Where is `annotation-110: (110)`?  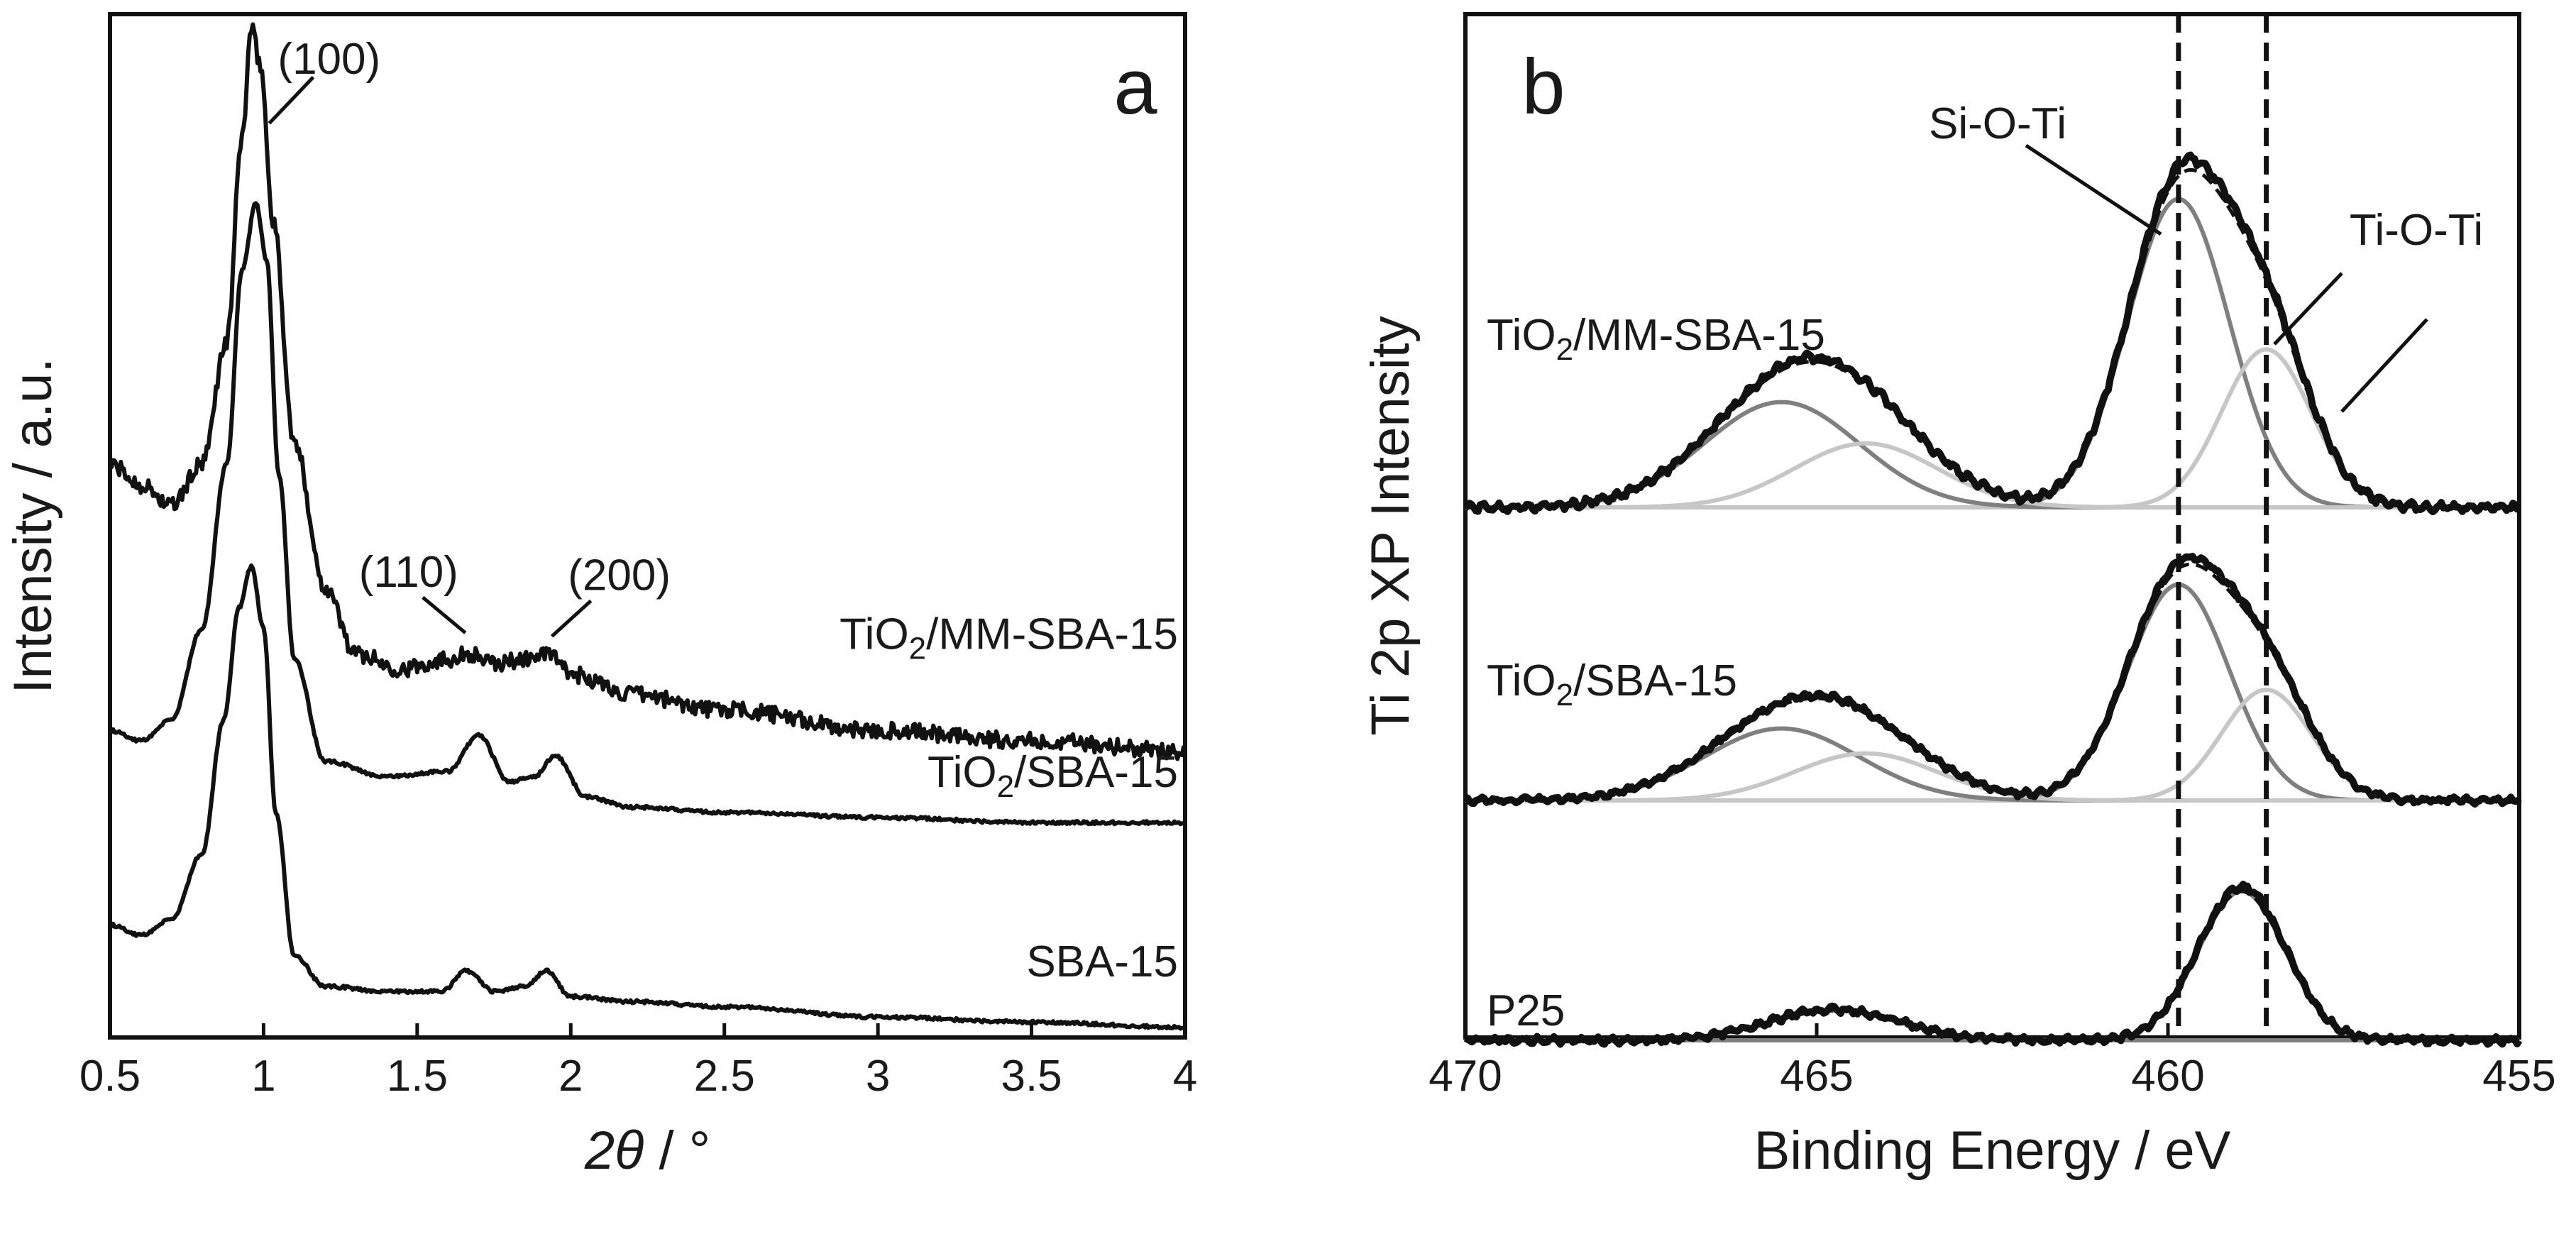
annotation-110: (110) is located at coordinates (408, 572).